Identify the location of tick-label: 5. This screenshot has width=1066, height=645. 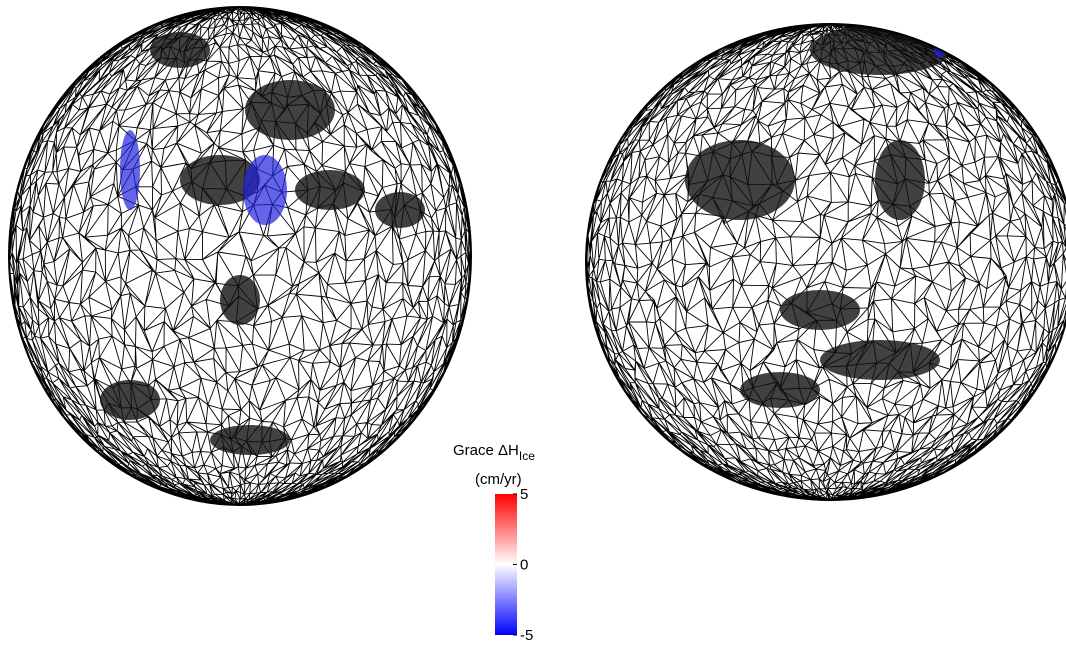
(524, 494).